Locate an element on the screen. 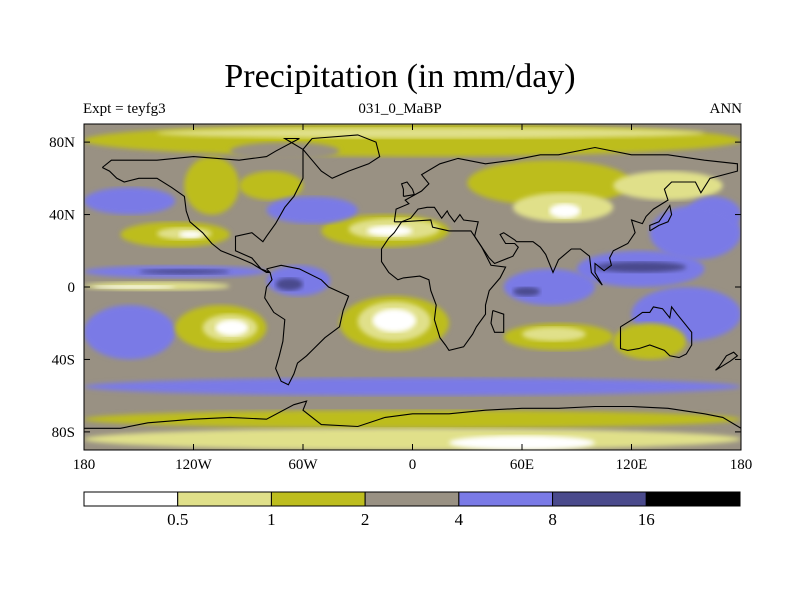 The width and height of the screenshot is (800, 600). y-tick-label: 80N is located at coordinates (62, 143).